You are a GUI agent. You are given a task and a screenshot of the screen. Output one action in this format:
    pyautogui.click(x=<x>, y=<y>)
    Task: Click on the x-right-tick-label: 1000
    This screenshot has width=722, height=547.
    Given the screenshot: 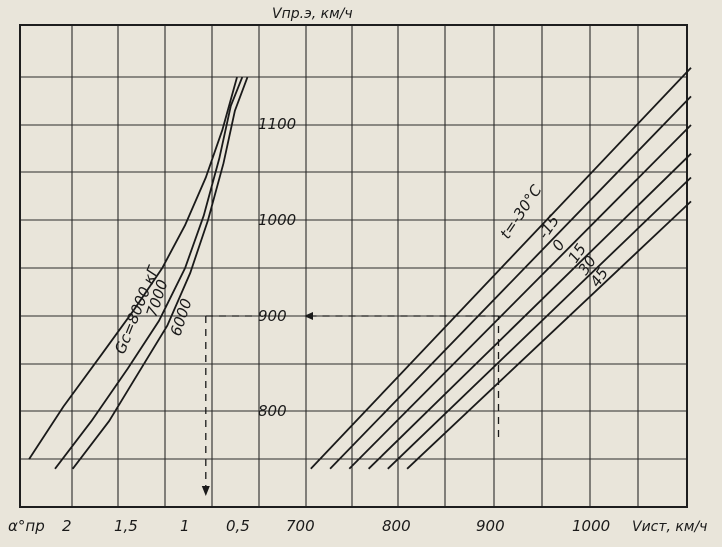 What is the action you would take?
    pyautogui.click(x=591, y=526)
    